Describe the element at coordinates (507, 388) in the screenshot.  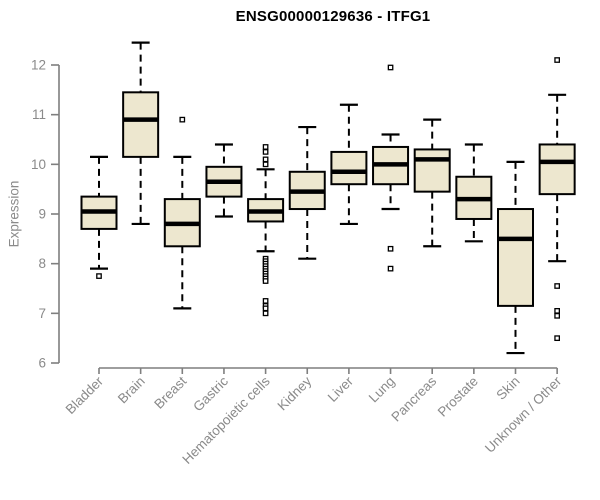
I see `x-tick-label-skin: Skin` at that location.